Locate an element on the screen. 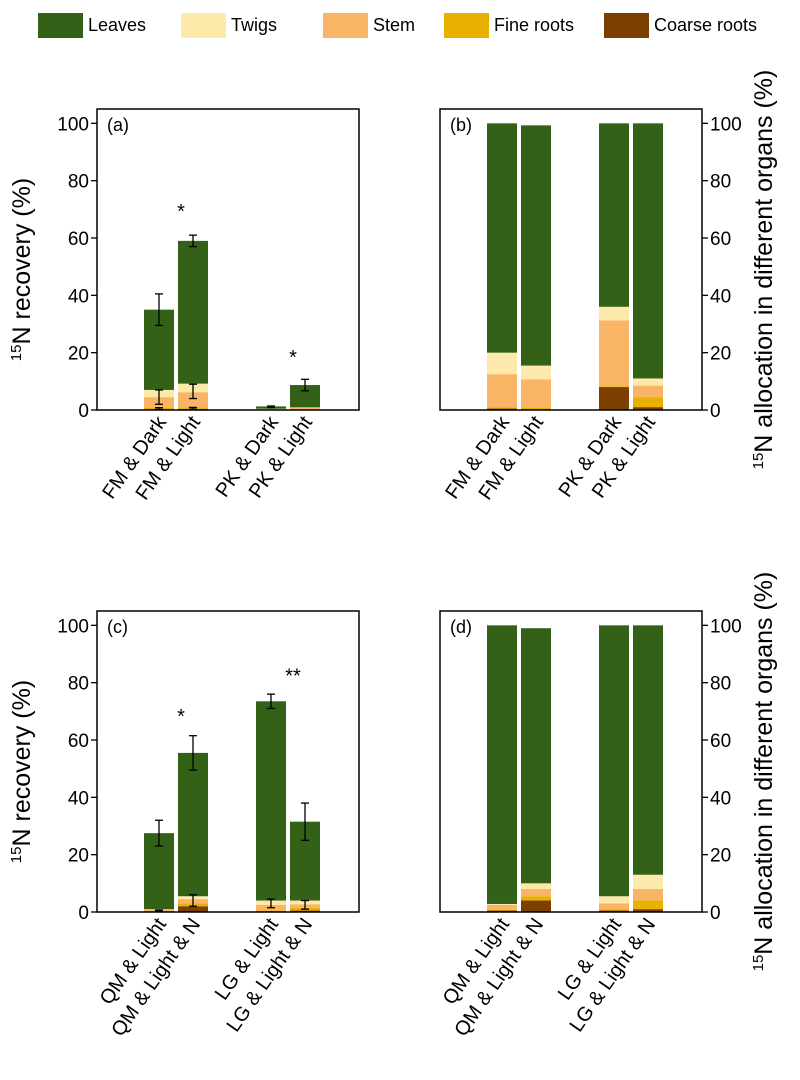 This screenshot has height=1080, width=800. significance-marker: ** is located at coordinates (293, 677).